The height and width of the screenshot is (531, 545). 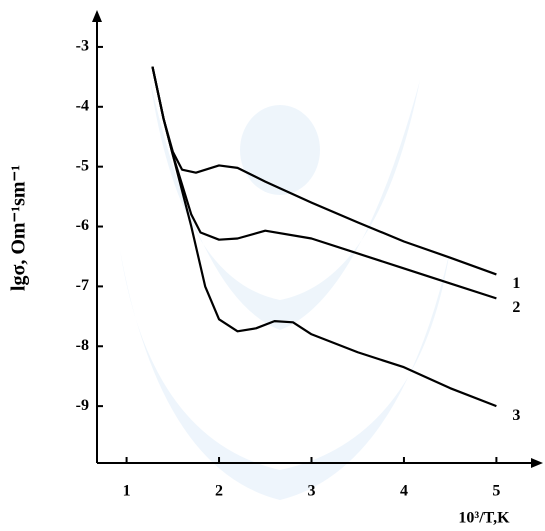 I want to click on y-tick-label: -3, so click(x=82, y=46).